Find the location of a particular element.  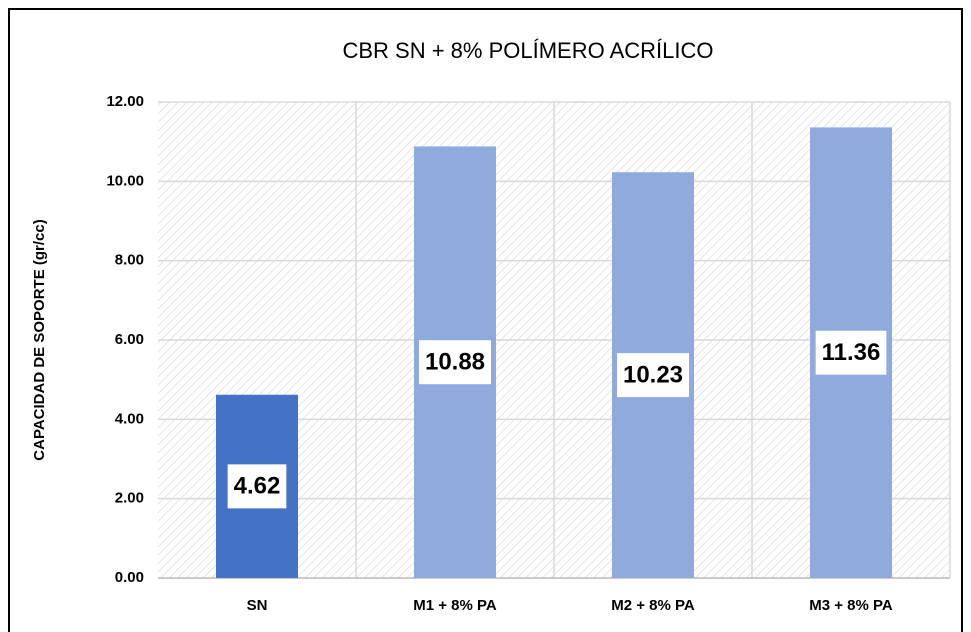

y-tick-label: 2.00 is located at coordinates (129, 498).